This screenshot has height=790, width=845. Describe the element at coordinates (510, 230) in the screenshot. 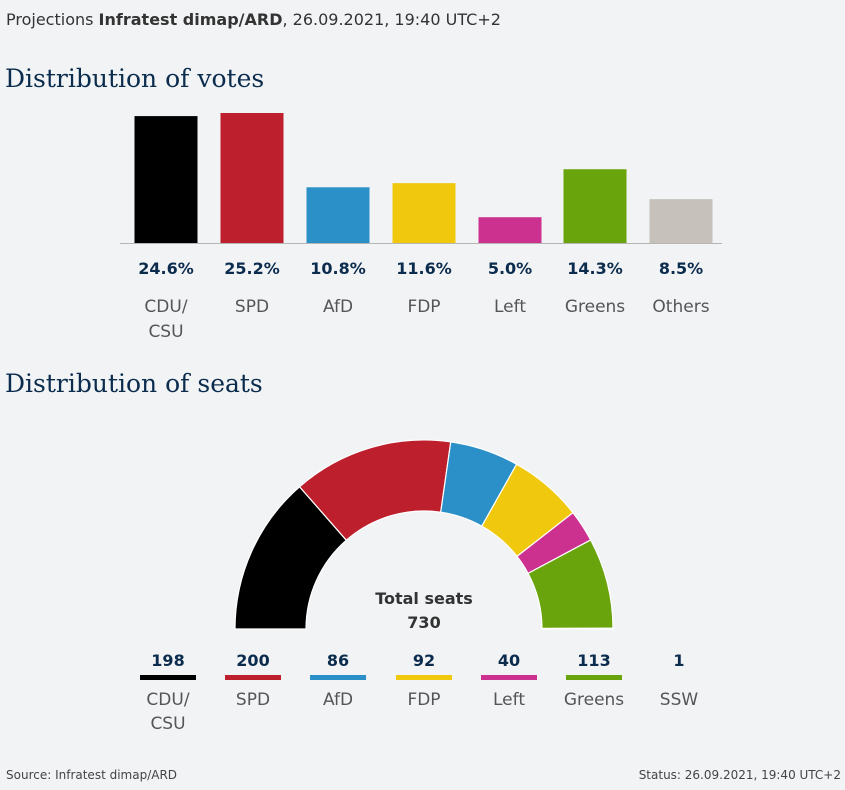

I see `vote-bar-left` at that location.